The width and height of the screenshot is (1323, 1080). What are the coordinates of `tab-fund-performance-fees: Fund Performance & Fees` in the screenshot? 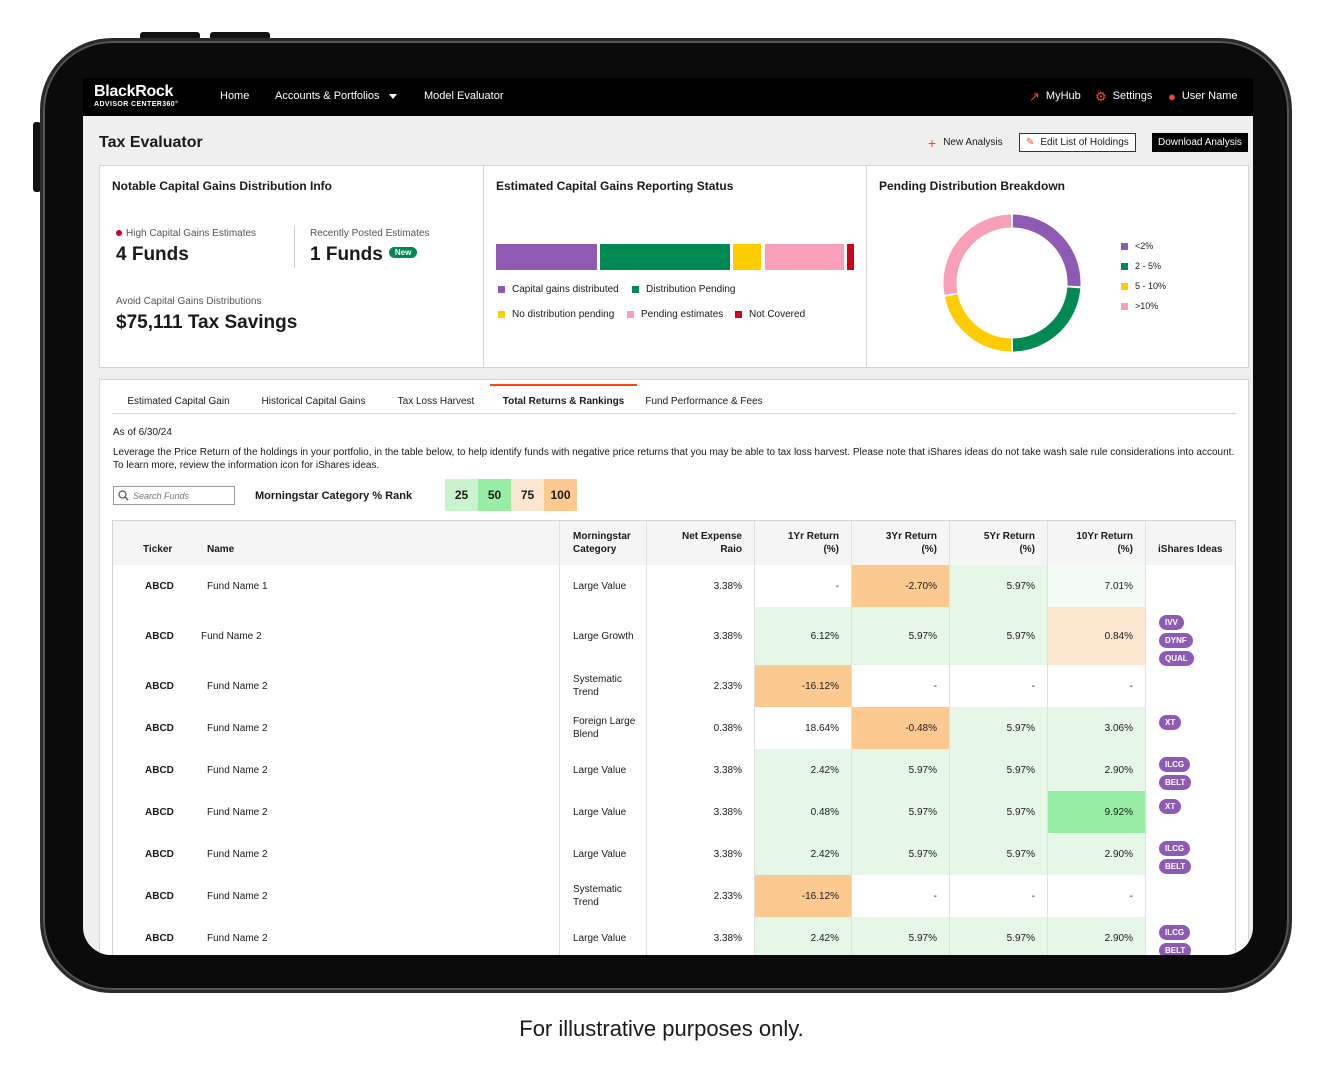 It's located at (704, 401).